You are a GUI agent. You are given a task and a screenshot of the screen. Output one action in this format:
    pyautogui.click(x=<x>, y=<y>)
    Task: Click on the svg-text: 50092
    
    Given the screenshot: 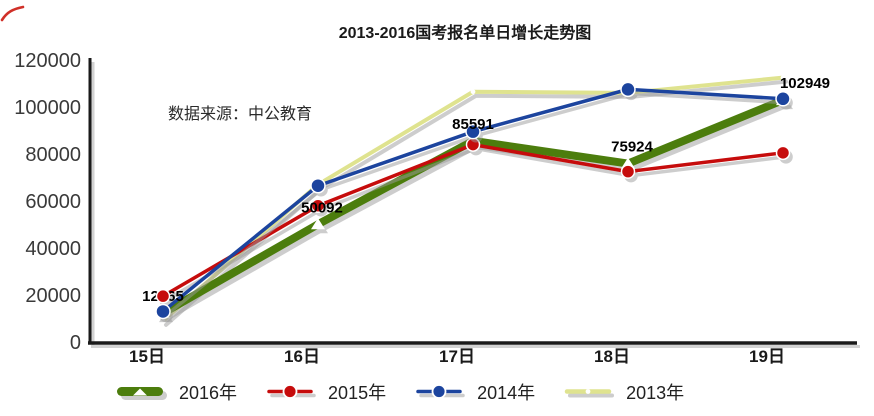 What is the action you would take?
    pyautogui.click(x=322, y=207)
    